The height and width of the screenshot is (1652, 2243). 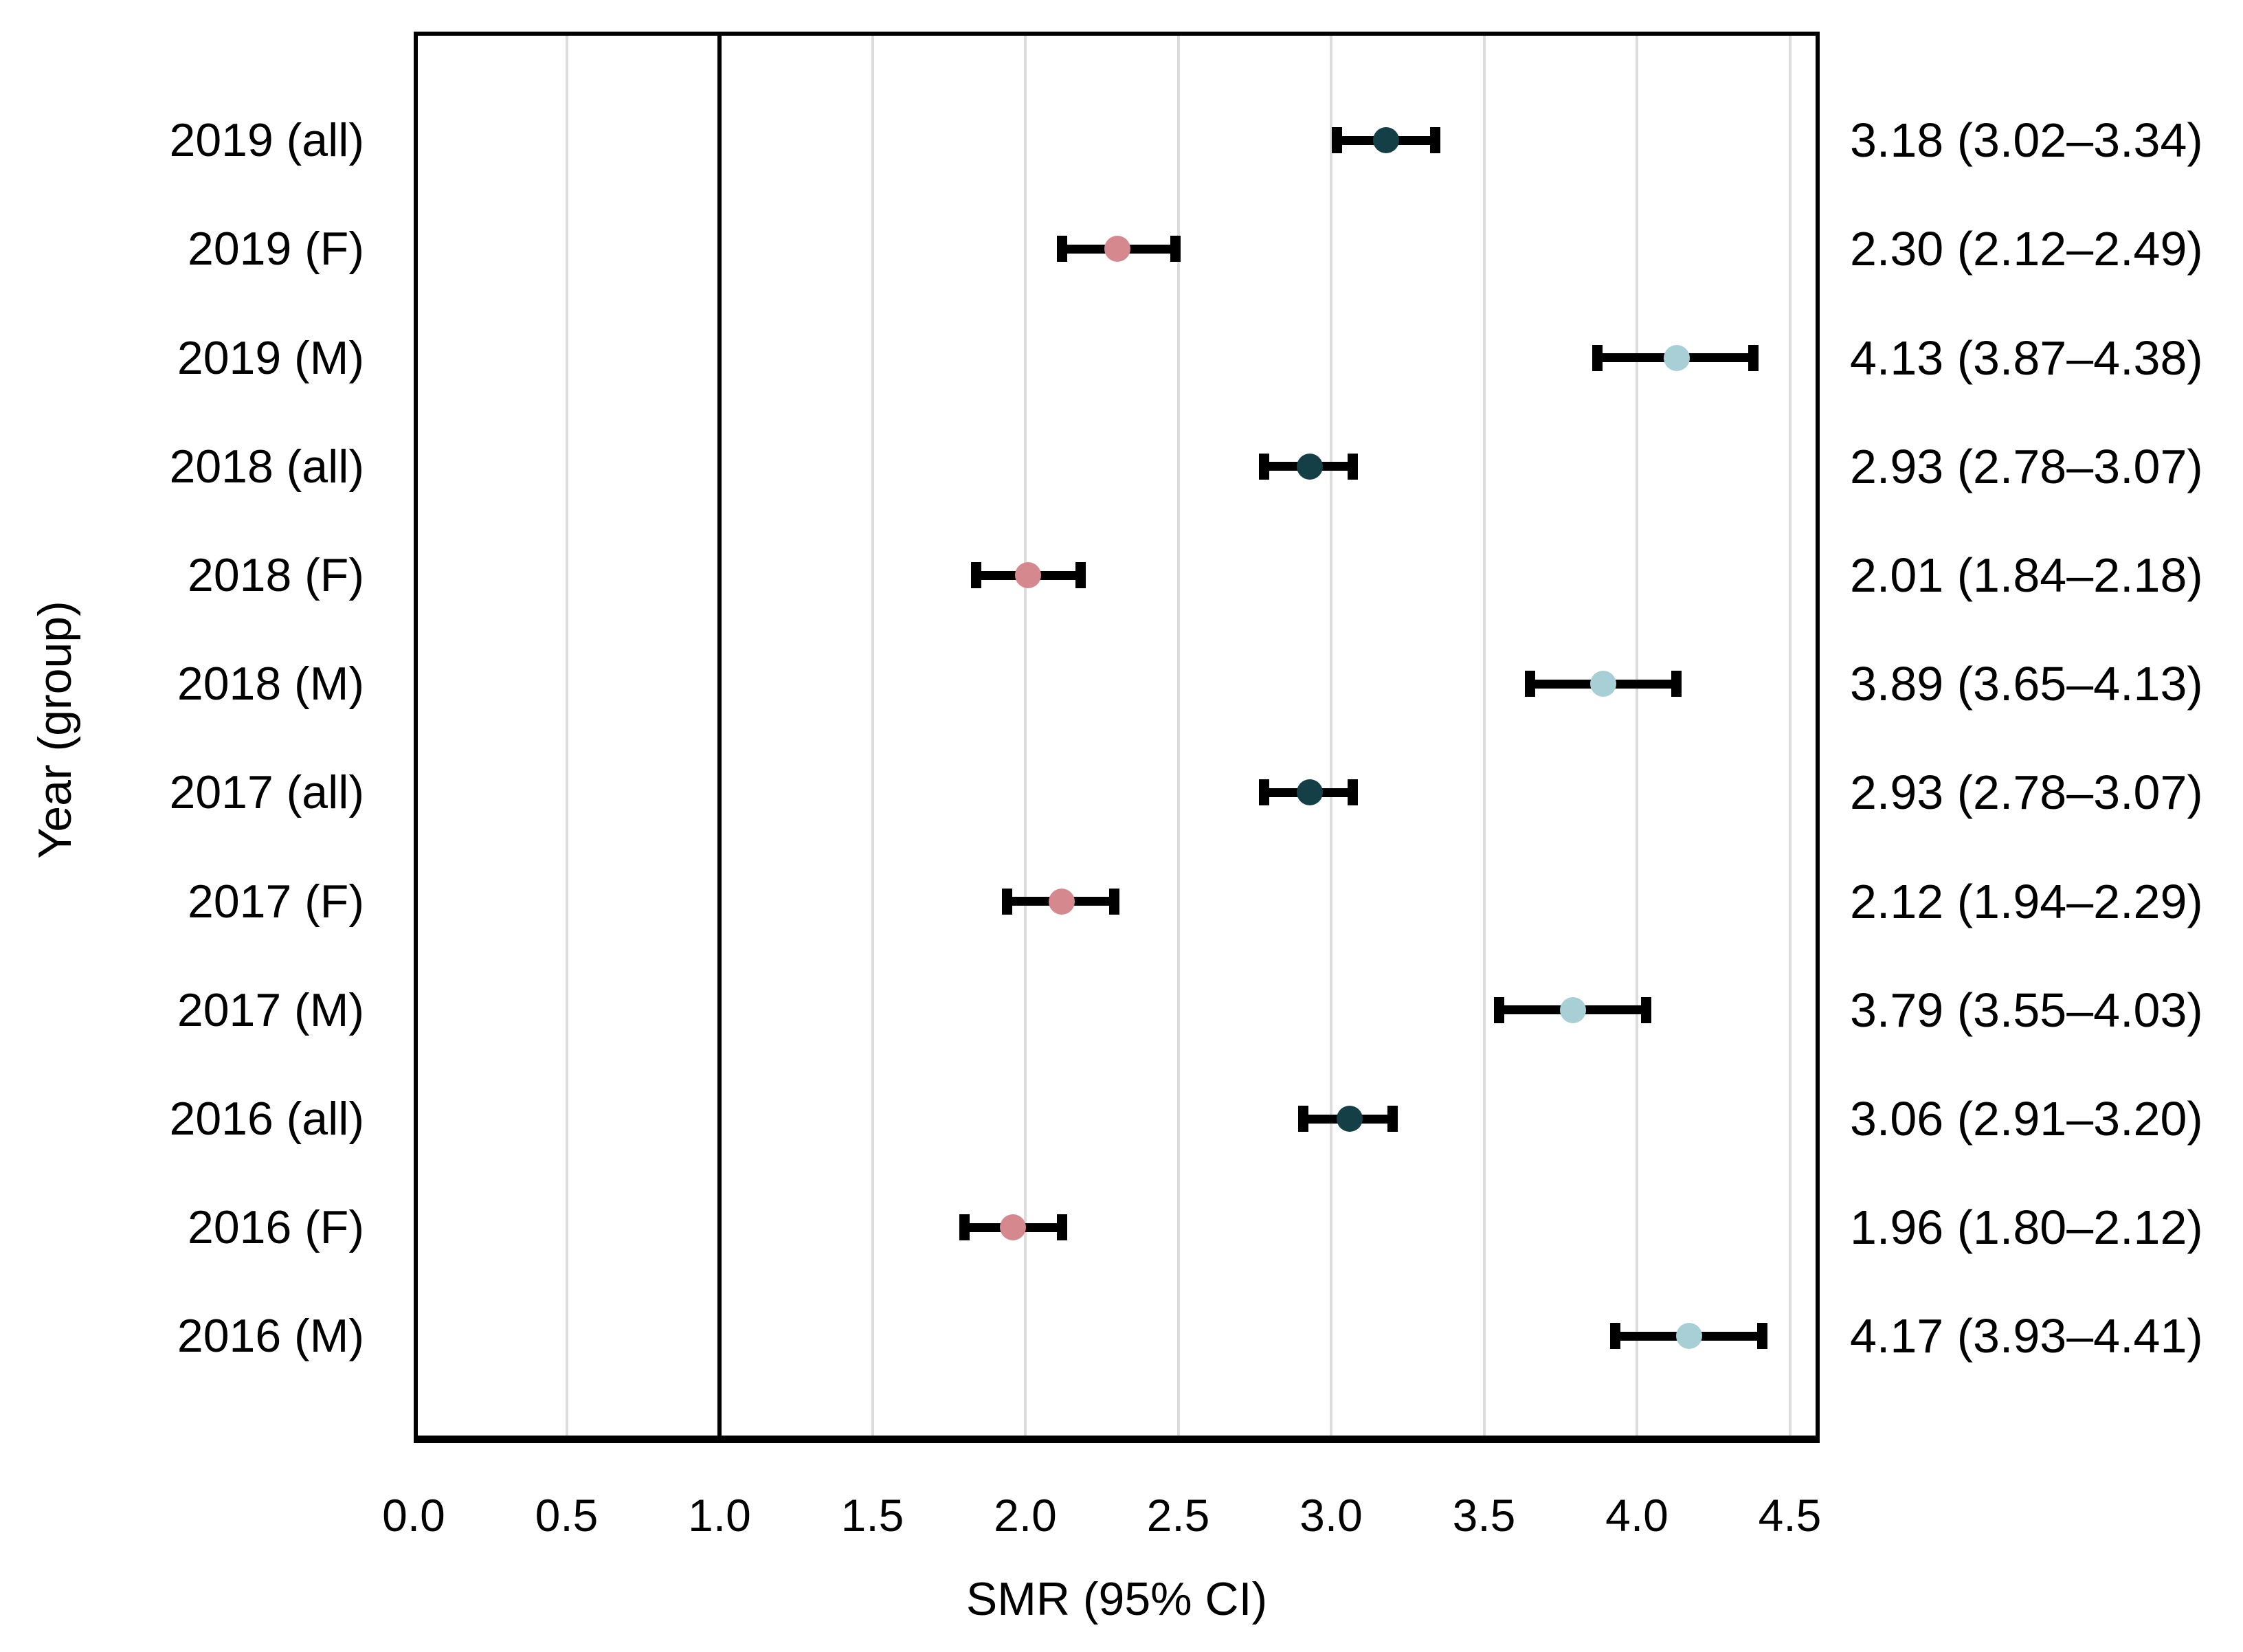 I want to click on row-label: 2018 (all), so click(x=267, y=466).